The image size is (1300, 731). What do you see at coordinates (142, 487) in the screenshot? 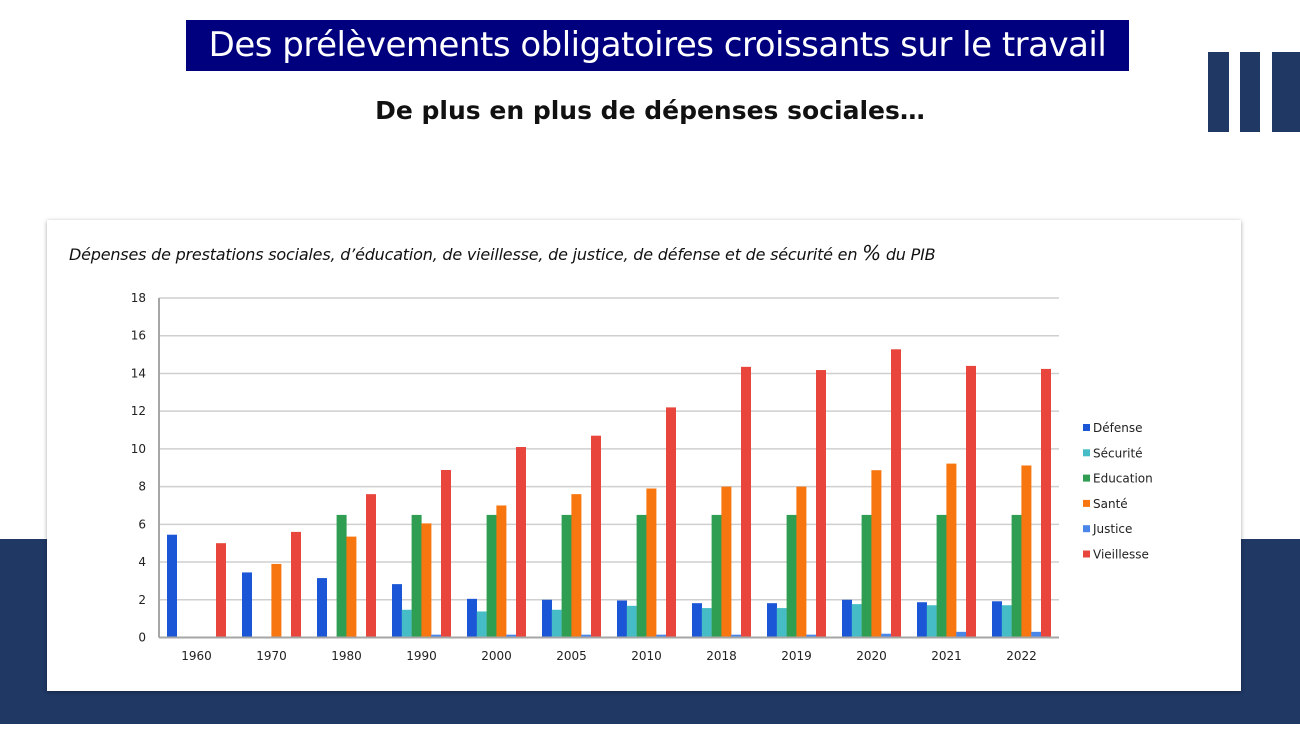
I see `y-tick-label: 8` at bounding box center [142, 487].